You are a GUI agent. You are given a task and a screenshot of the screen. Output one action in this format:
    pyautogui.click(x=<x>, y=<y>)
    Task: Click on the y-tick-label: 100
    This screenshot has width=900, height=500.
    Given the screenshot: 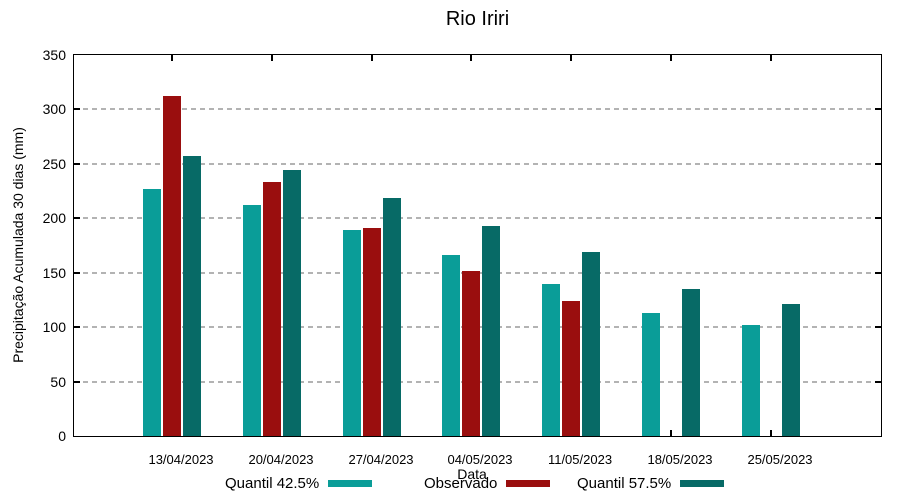 What is the action you would take?
    pyautogui.click(x=54, y=327)
    